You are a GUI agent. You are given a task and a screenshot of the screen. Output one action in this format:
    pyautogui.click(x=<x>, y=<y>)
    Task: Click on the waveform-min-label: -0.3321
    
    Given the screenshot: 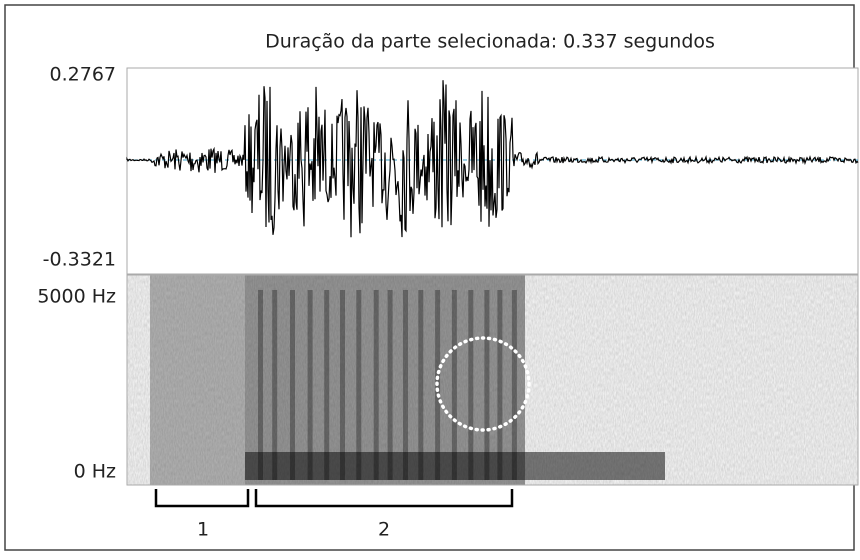 What is the action you would take?
    pyautogui.click(x=79, y=260)
    